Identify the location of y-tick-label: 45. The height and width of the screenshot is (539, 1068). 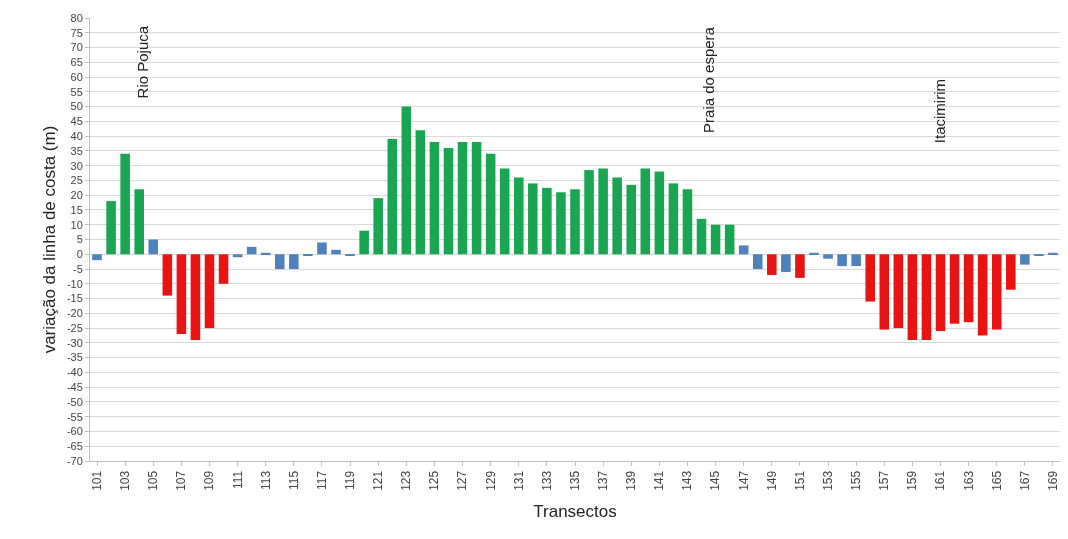
(76, 121).